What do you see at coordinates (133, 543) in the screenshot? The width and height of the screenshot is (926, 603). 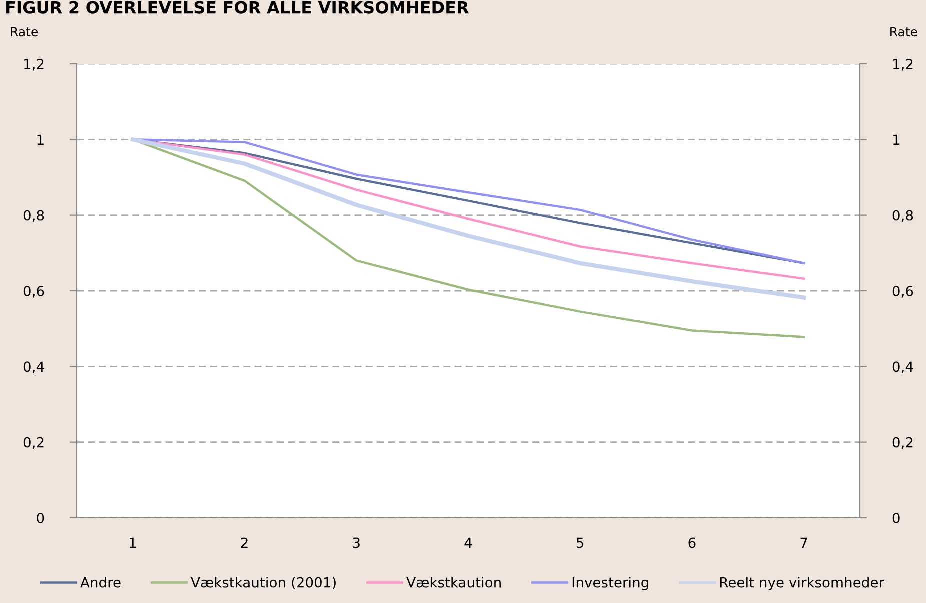 I see `x-tick-label: 1` at bounding box center [133, 543].